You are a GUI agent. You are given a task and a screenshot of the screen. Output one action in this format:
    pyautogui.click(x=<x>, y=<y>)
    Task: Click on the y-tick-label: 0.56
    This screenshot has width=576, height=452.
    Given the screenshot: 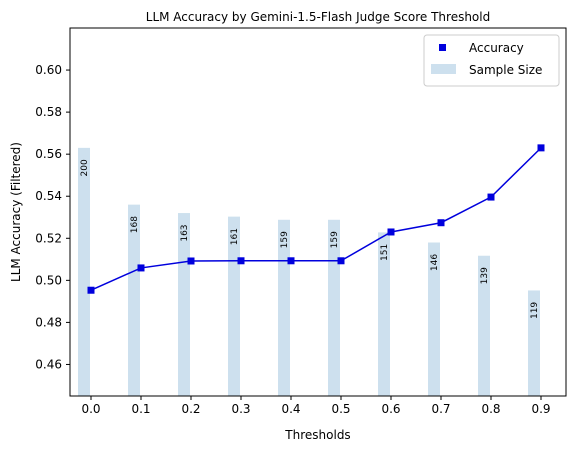 What is the action you would take?
    pyautogui.click(x=48, y=154)
    